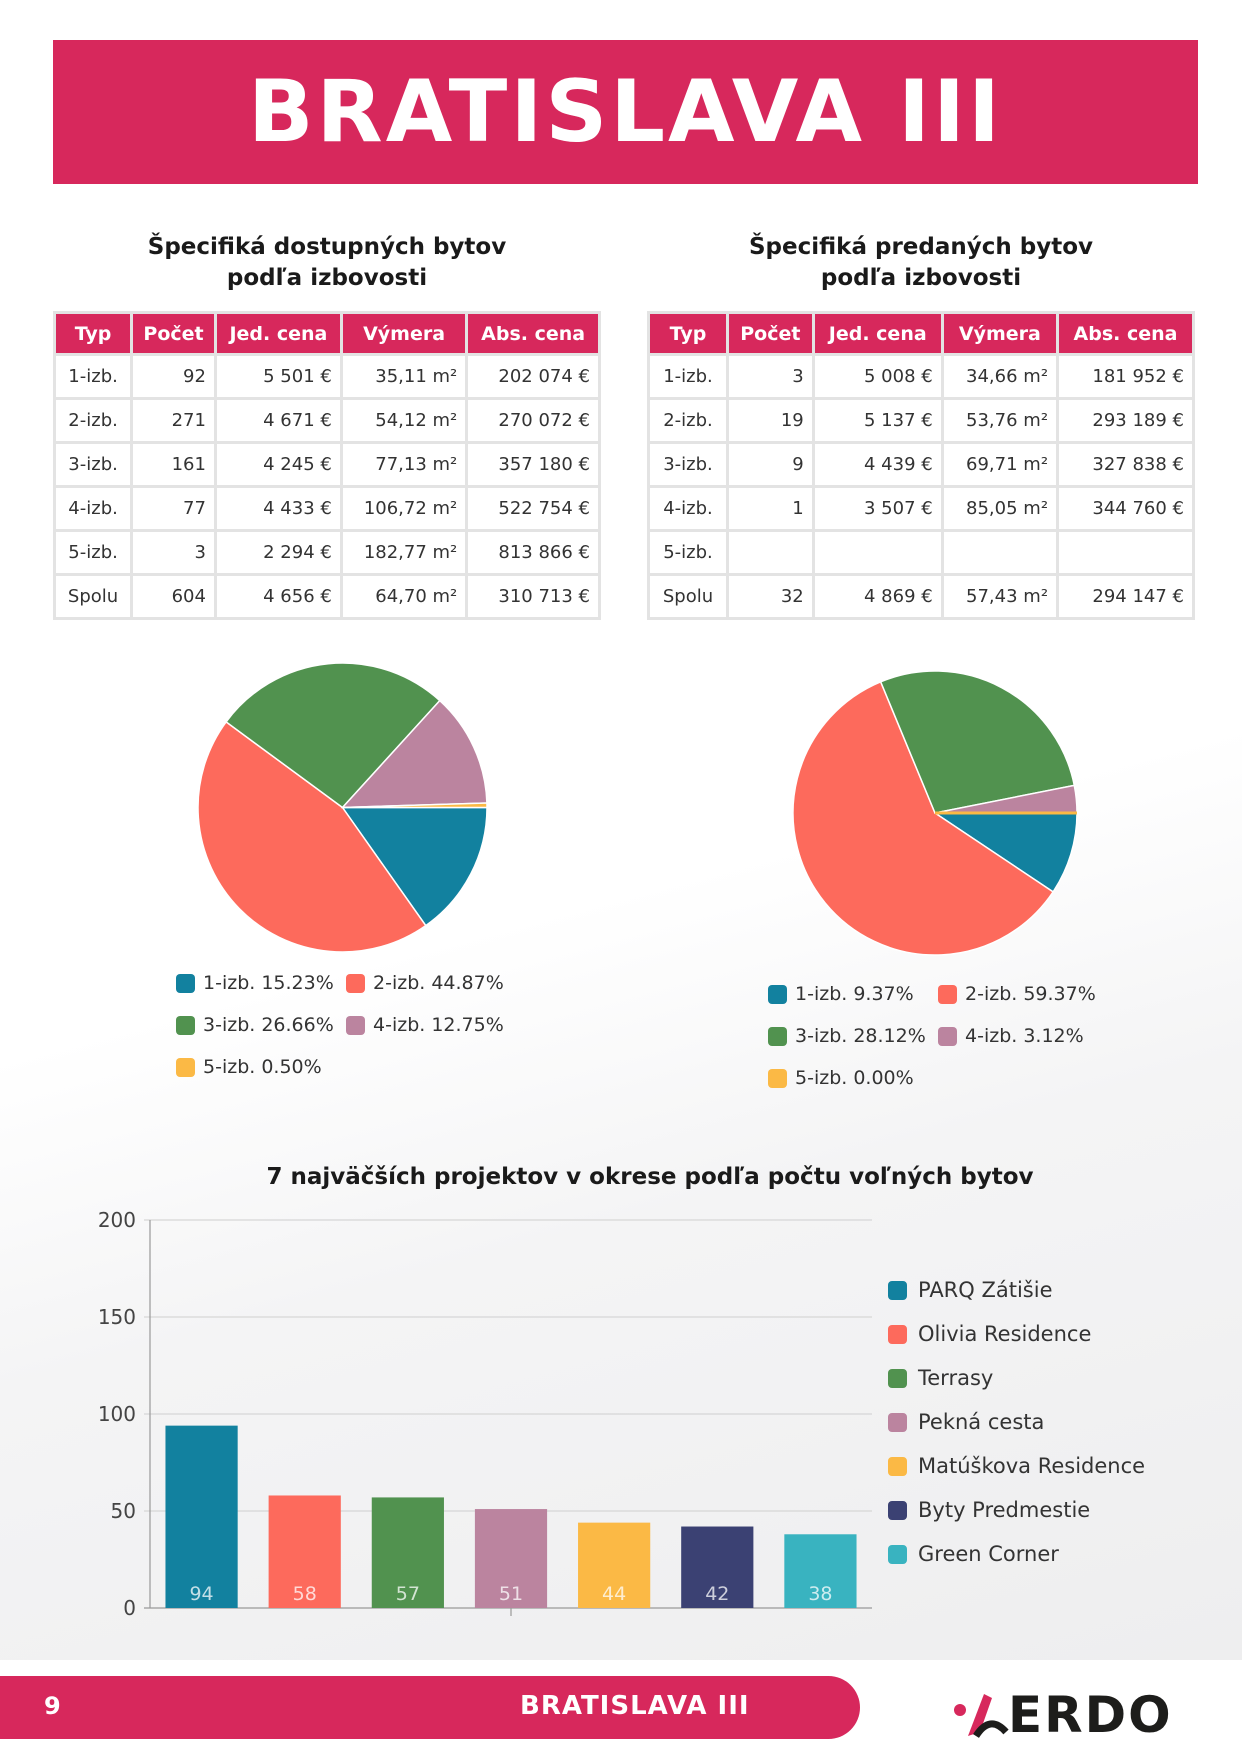 This screenshot has width=1242, height=1754. I want to click on page-title: BRATISLAVA III, so click(625, 112).